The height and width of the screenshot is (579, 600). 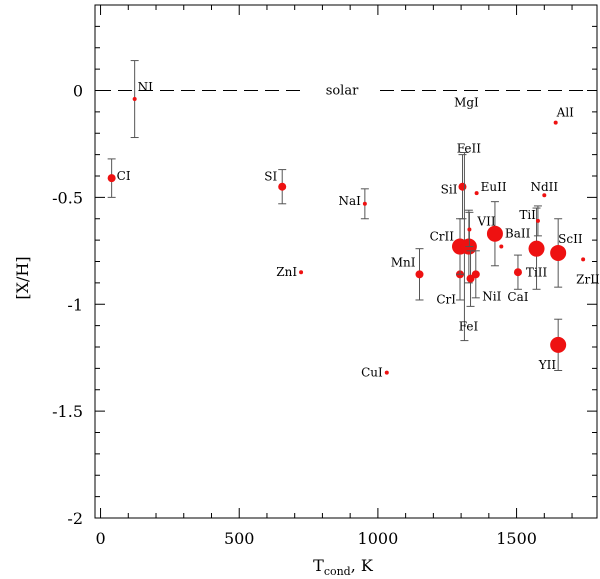 What do you see at coordinates (301, 272) in the screenshot?
I see `point-zni` at bounding box center [301, 272].